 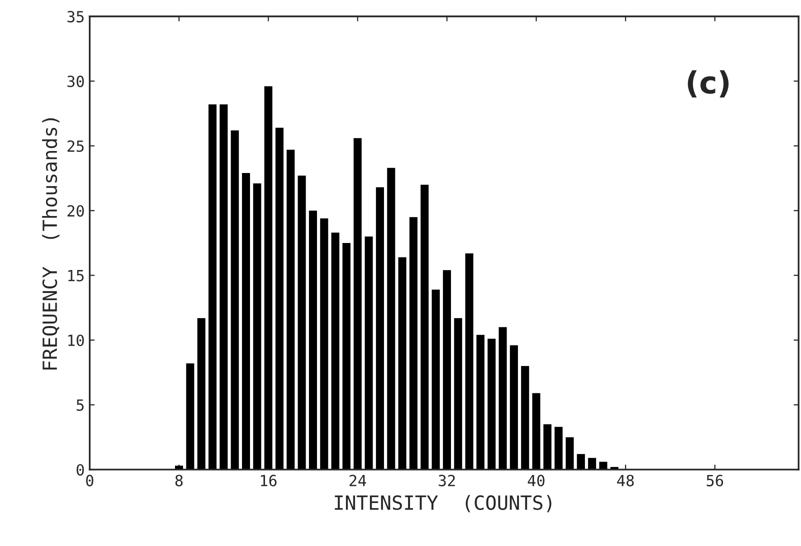 I want to click on y-tick-label: 15, so click(x=76, y=276).